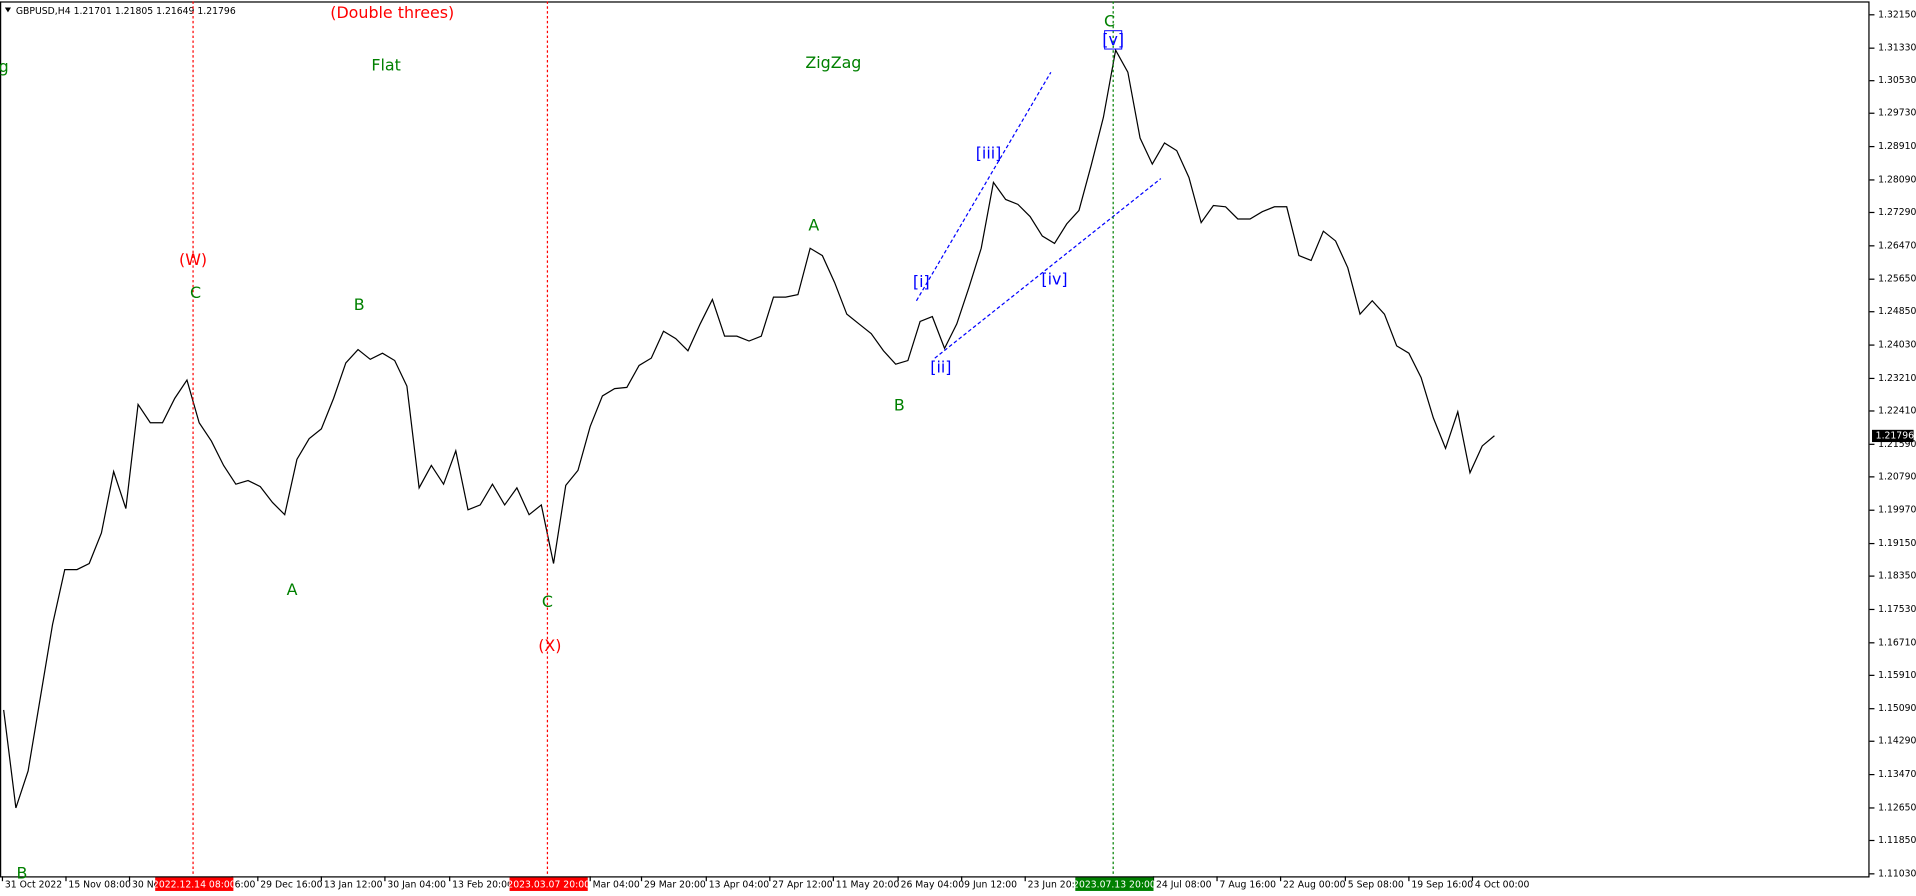  Describe the element at coordinates (175, 11) in the screenshot. I see `low: 1.21649` at that location.